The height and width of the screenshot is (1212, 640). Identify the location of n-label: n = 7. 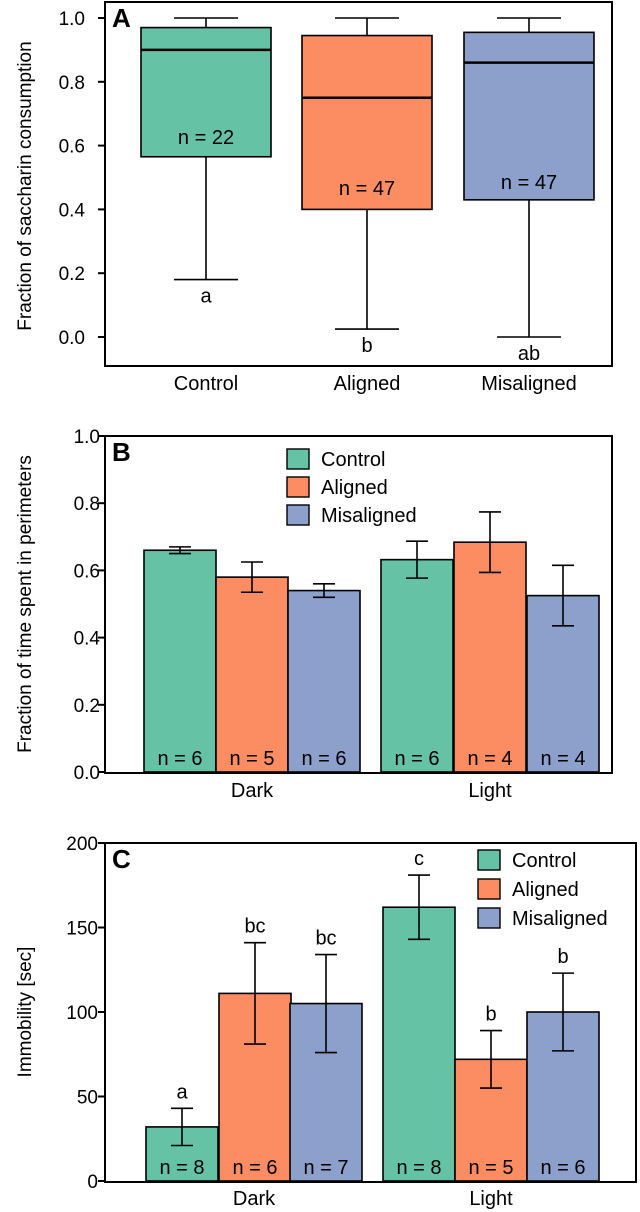
(325, 1168).